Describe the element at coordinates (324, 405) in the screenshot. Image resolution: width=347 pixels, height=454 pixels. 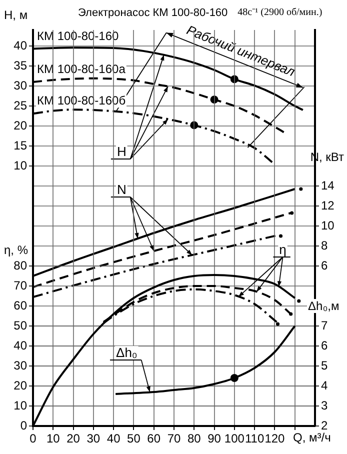
I see `y2-tick-label: 3` at that location.